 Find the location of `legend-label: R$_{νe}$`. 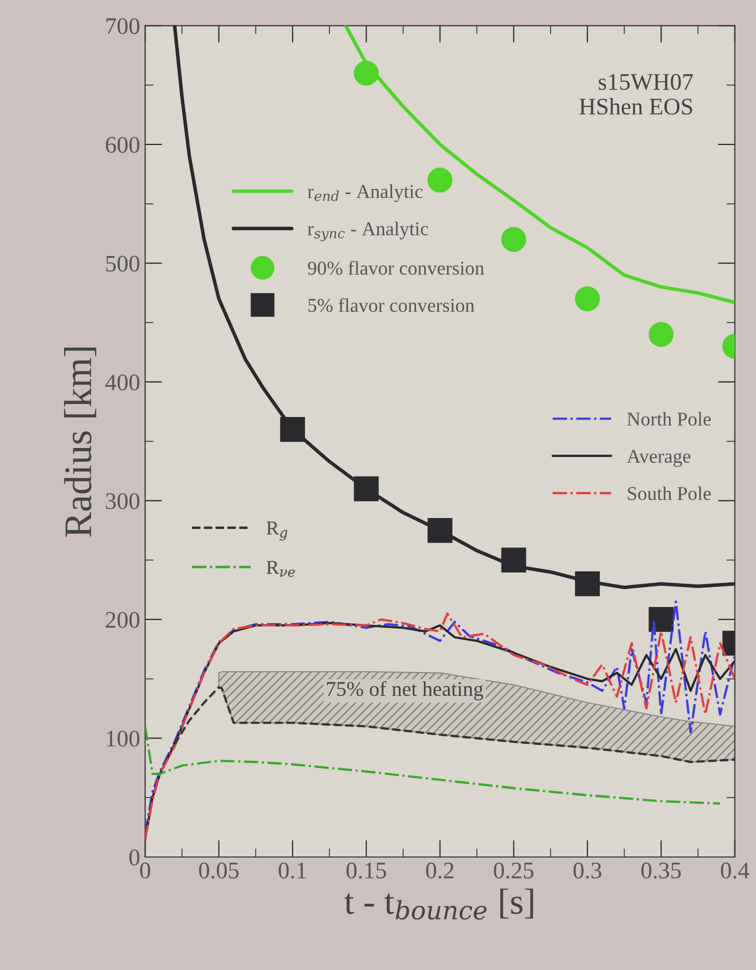

legend-label: R$_{νe}$ is located at coordinates (280, 568).